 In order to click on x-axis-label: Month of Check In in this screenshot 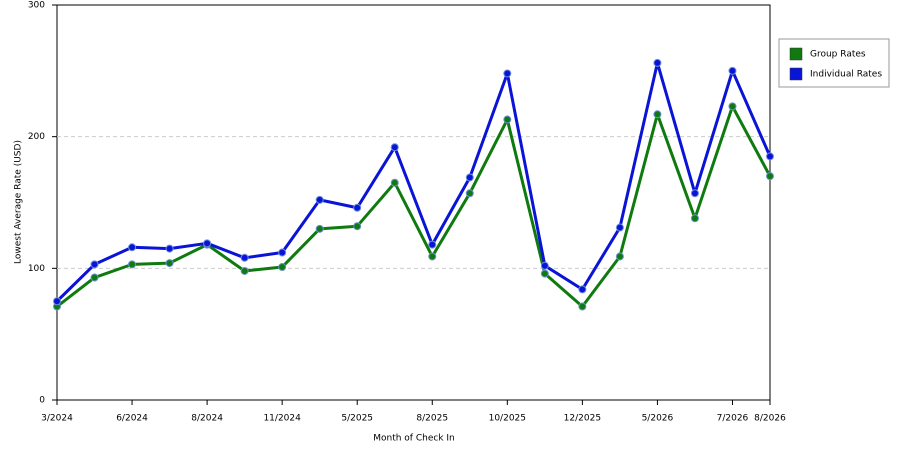, I will do `click(414, 439)`.